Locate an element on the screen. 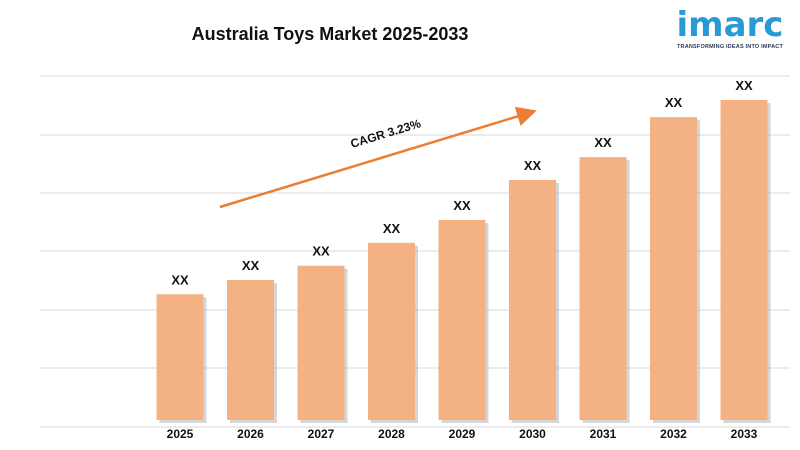 This screenshot has height=450, width=800. bar-2029 is located at coordinates (462, 320).